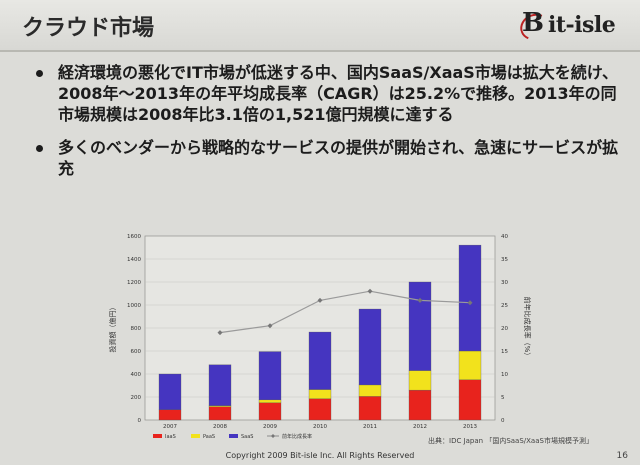 The image size is (640, 465). Describe the element at coordinates (320, 26) in the screenshot. I see `title-bar: クラウド市場 B it-isle` at that location.